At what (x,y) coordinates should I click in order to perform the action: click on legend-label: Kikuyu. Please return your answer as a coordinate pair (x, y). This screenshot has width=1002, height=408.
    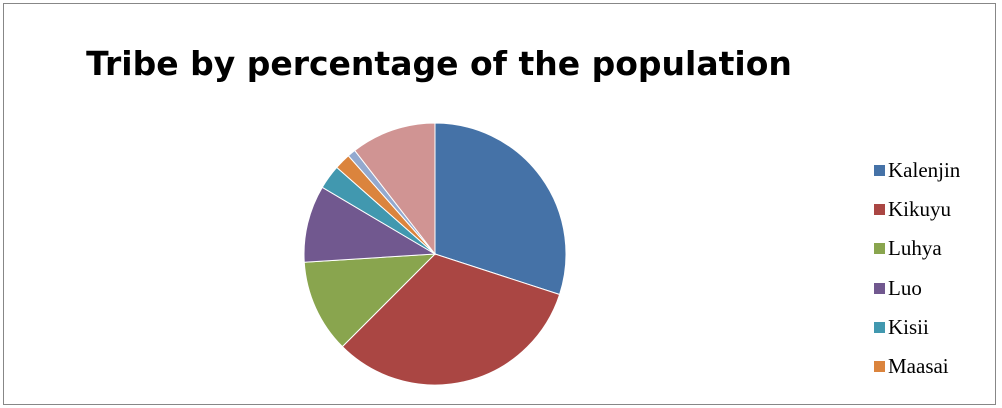
    Looking at the image, I should click on (919, 209).